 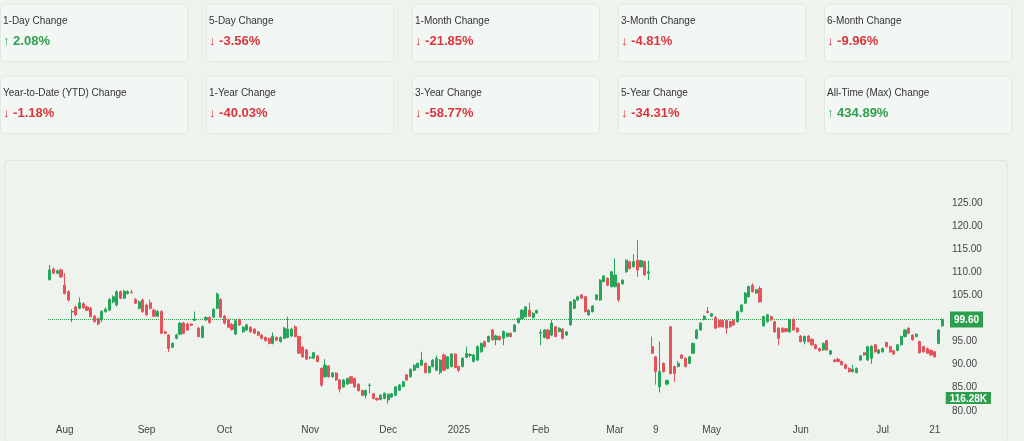 I want to click on y-tick-label: 120.00, so click(x=968, y=225).